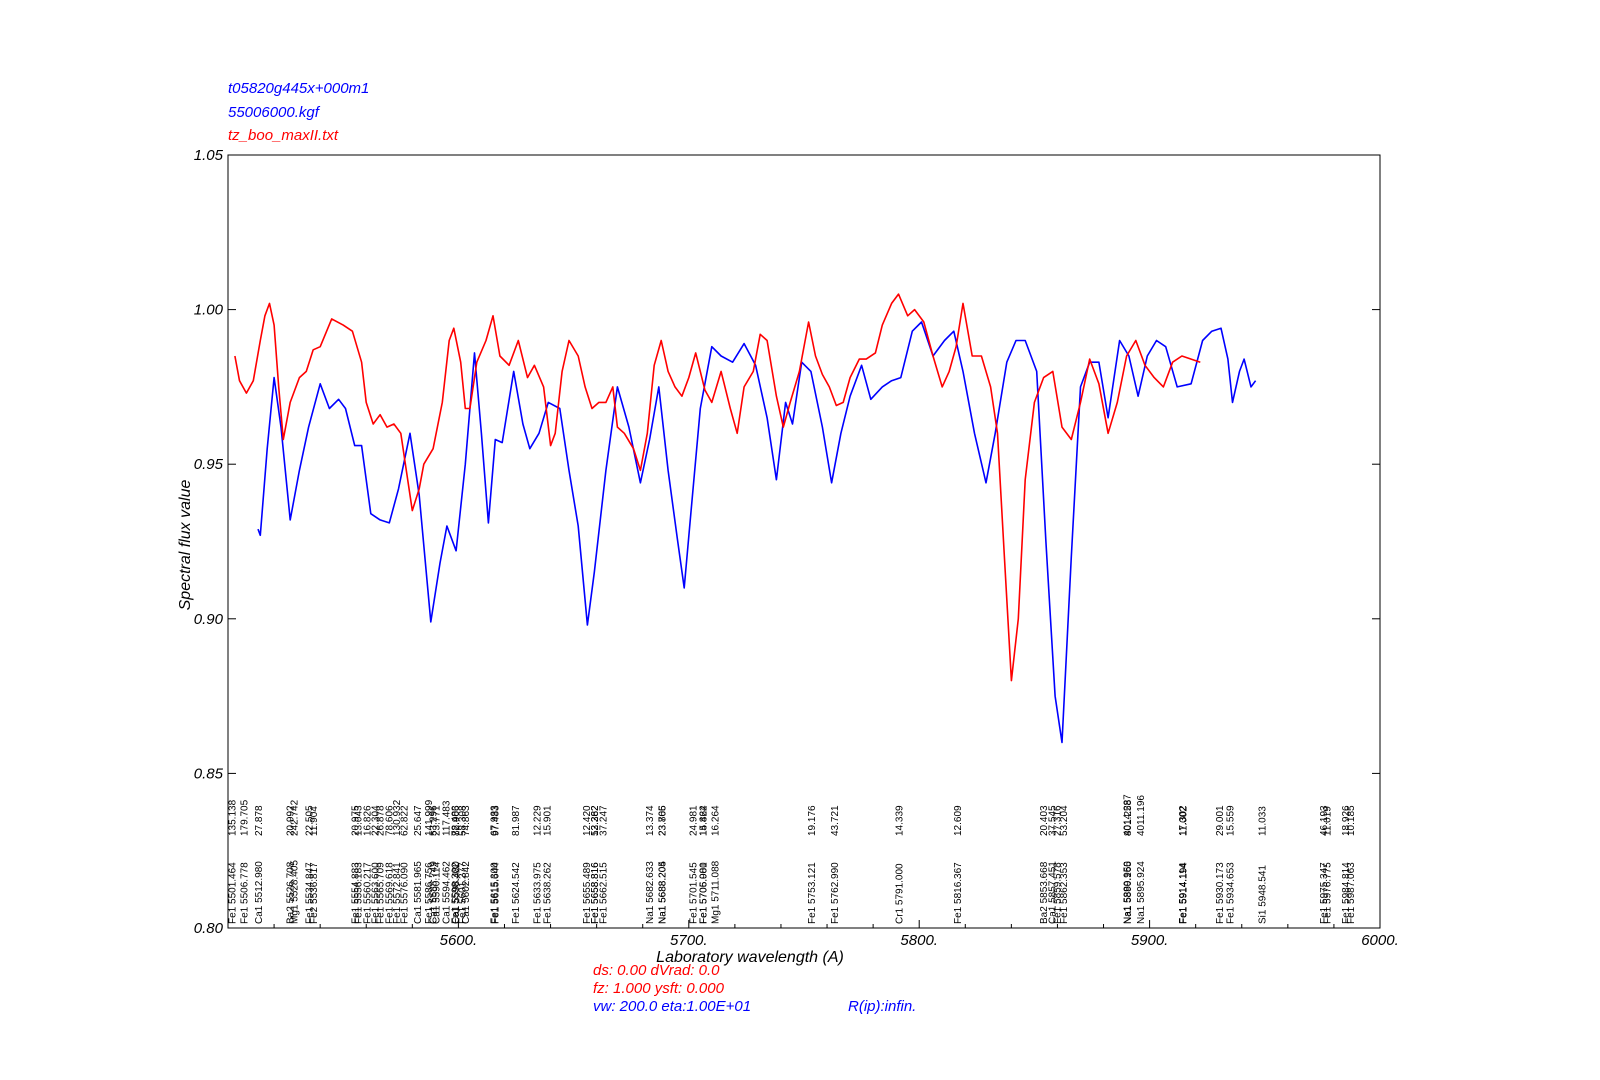 The height and width of the screenshot is (1080, 1600). I want to click on line-id-strength: 4011.196, so click(1141, 815).